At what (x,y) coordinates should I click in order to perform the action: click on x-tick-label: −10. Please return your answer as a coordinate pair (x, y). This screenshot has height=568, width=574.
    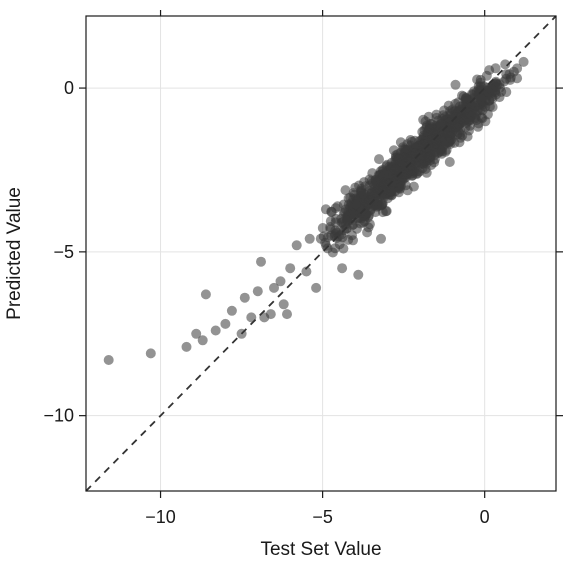
    Looking at the image, I should click on (160, 517).